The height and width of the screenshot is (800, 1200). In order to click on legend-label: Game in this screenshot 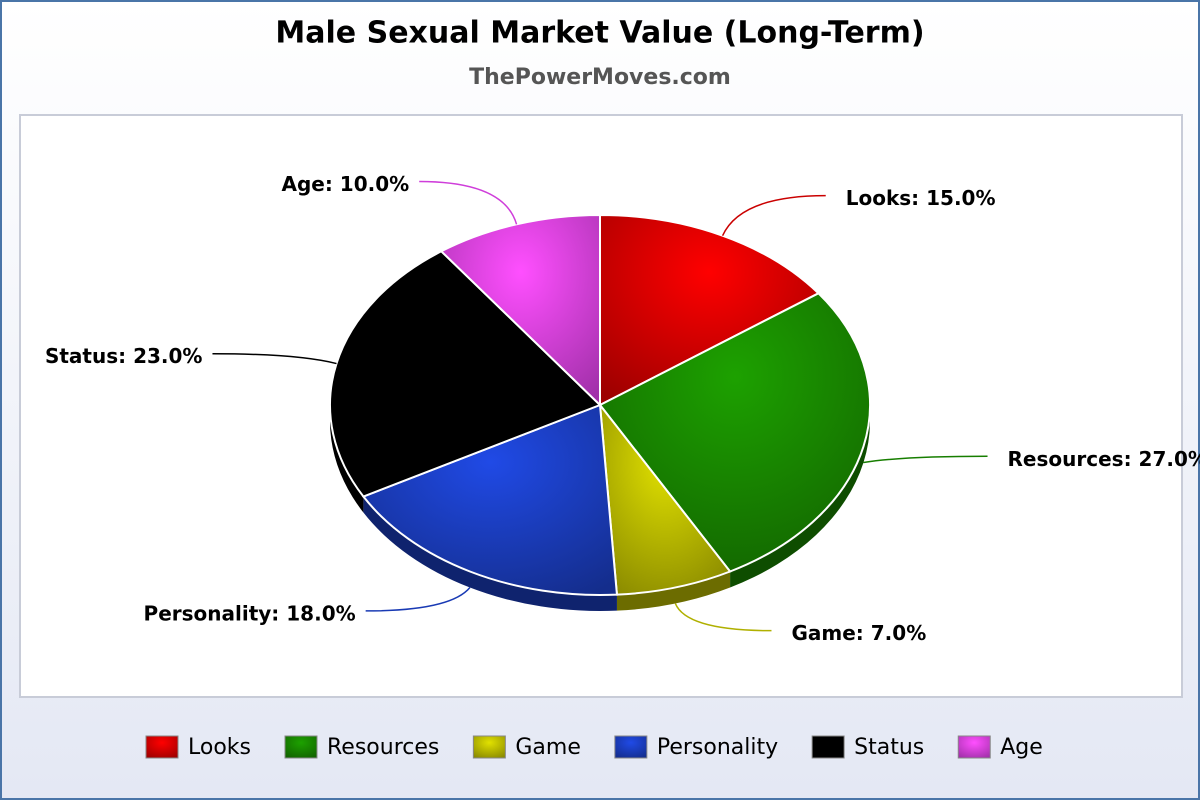, I will do `click(548, 747)`.